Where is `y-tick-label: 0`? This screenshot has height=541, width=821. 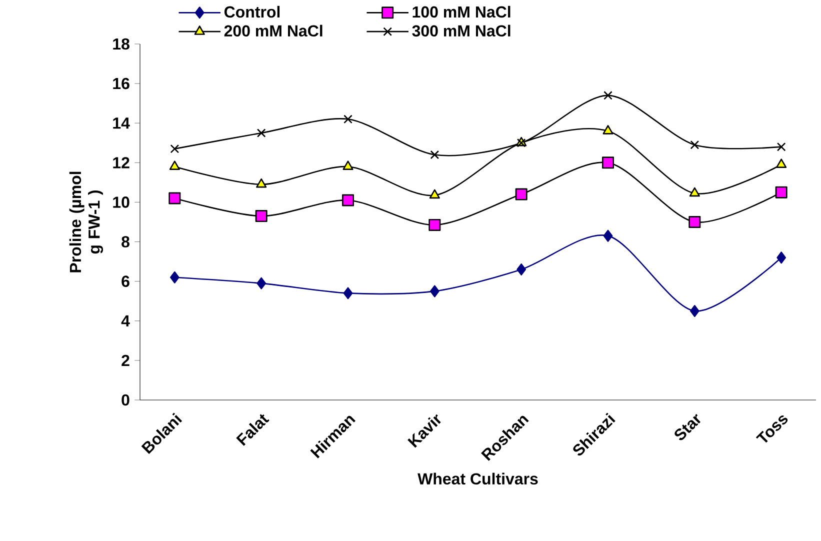 y-tick-label: 0 is located at coordinates (126, 400).